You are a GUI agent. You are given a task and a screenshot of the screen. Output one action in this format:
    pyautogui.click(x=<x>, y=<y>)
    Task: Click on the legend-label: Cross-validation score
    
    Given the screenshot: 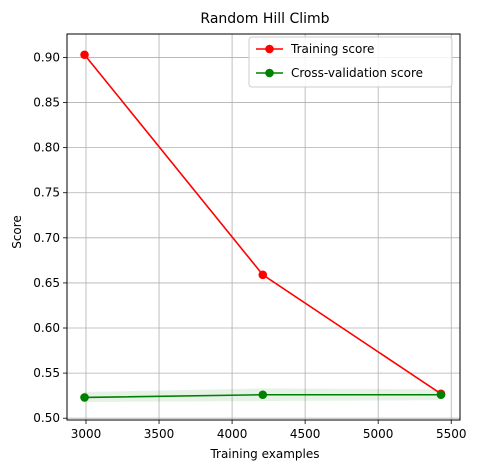 What is the action you would take?
    pyautogui.click(x=357, y=73)
    